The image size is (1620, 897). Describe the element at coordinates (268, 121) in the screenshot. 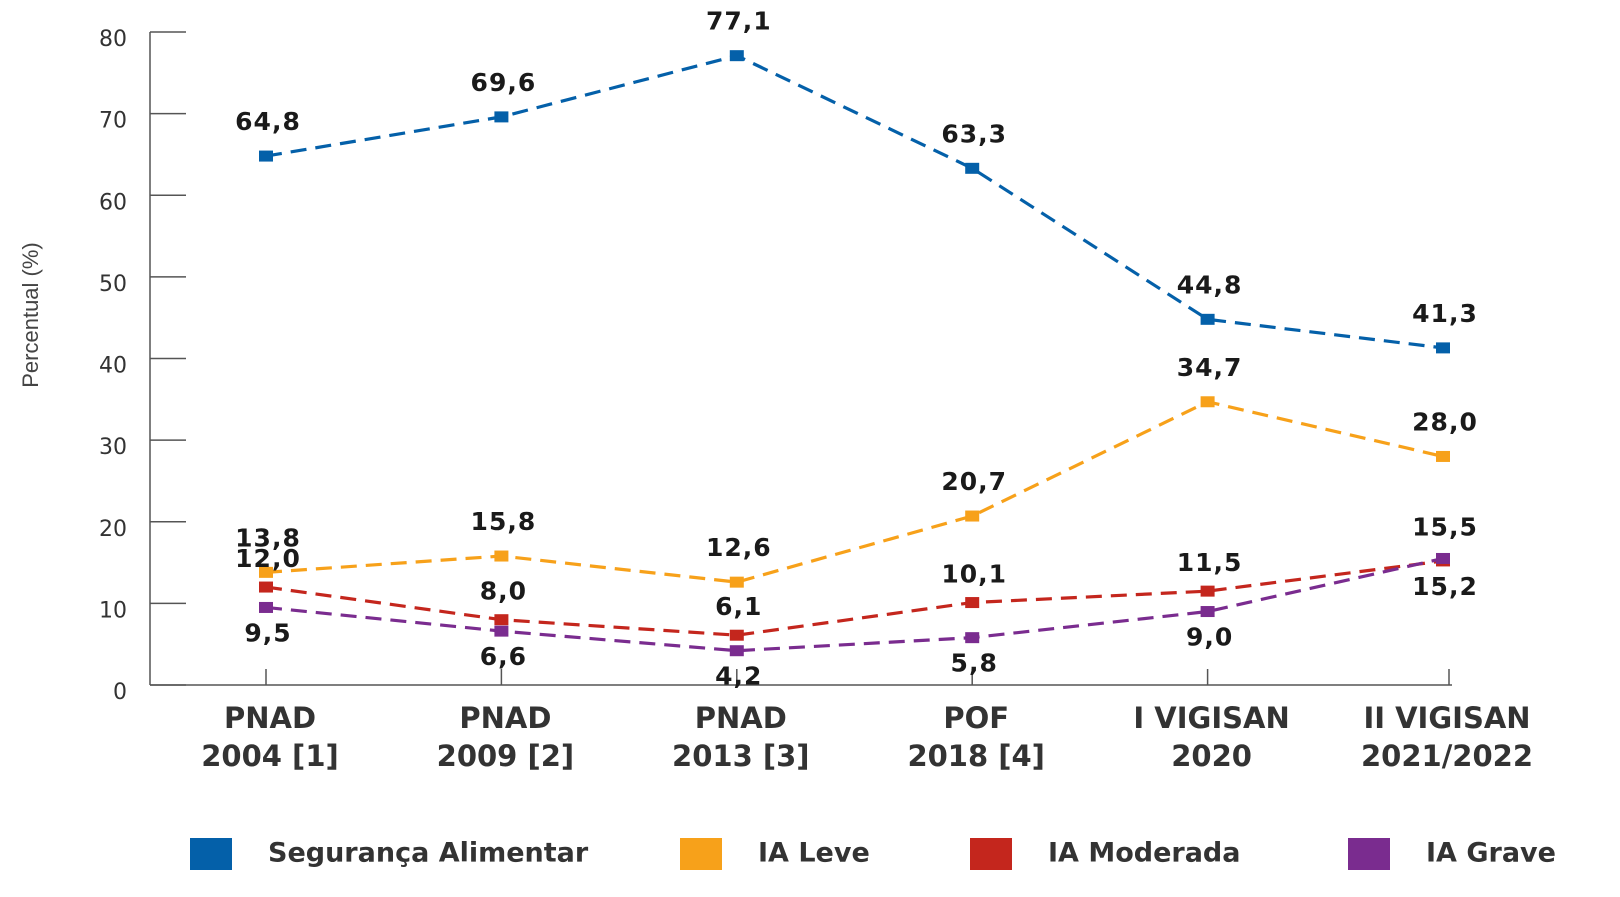

I see `value-label: 64,8` at that location.